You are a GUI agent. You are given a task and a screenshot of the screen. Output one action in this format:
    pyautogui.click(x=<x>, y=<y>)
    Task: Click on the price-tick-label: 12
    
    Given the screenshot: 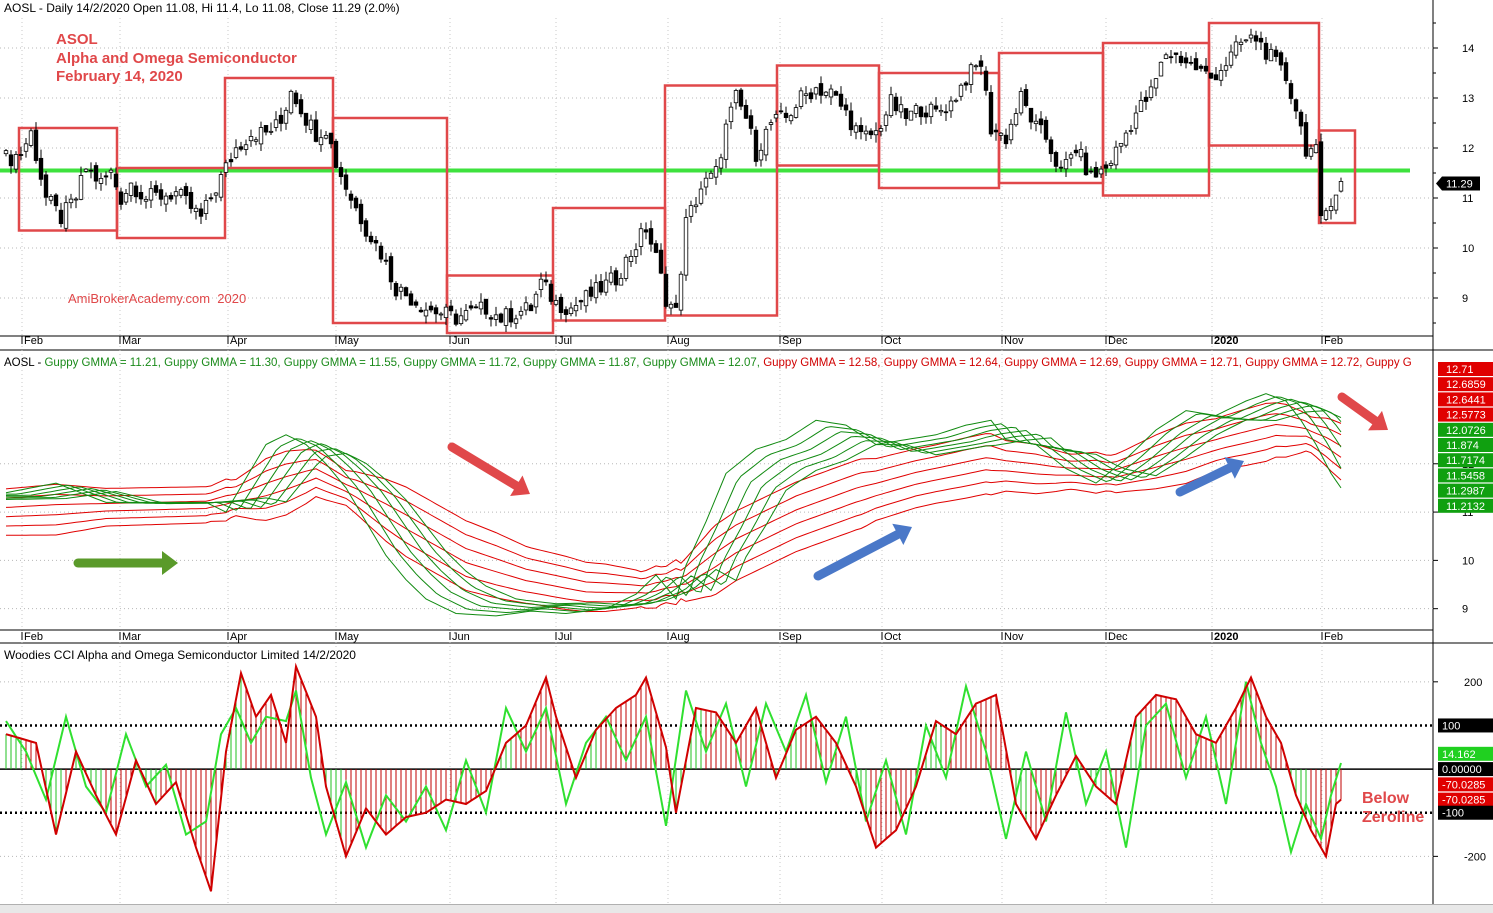 What is the action you would take?
    pyautogui.click(x=1468, y=149)
    